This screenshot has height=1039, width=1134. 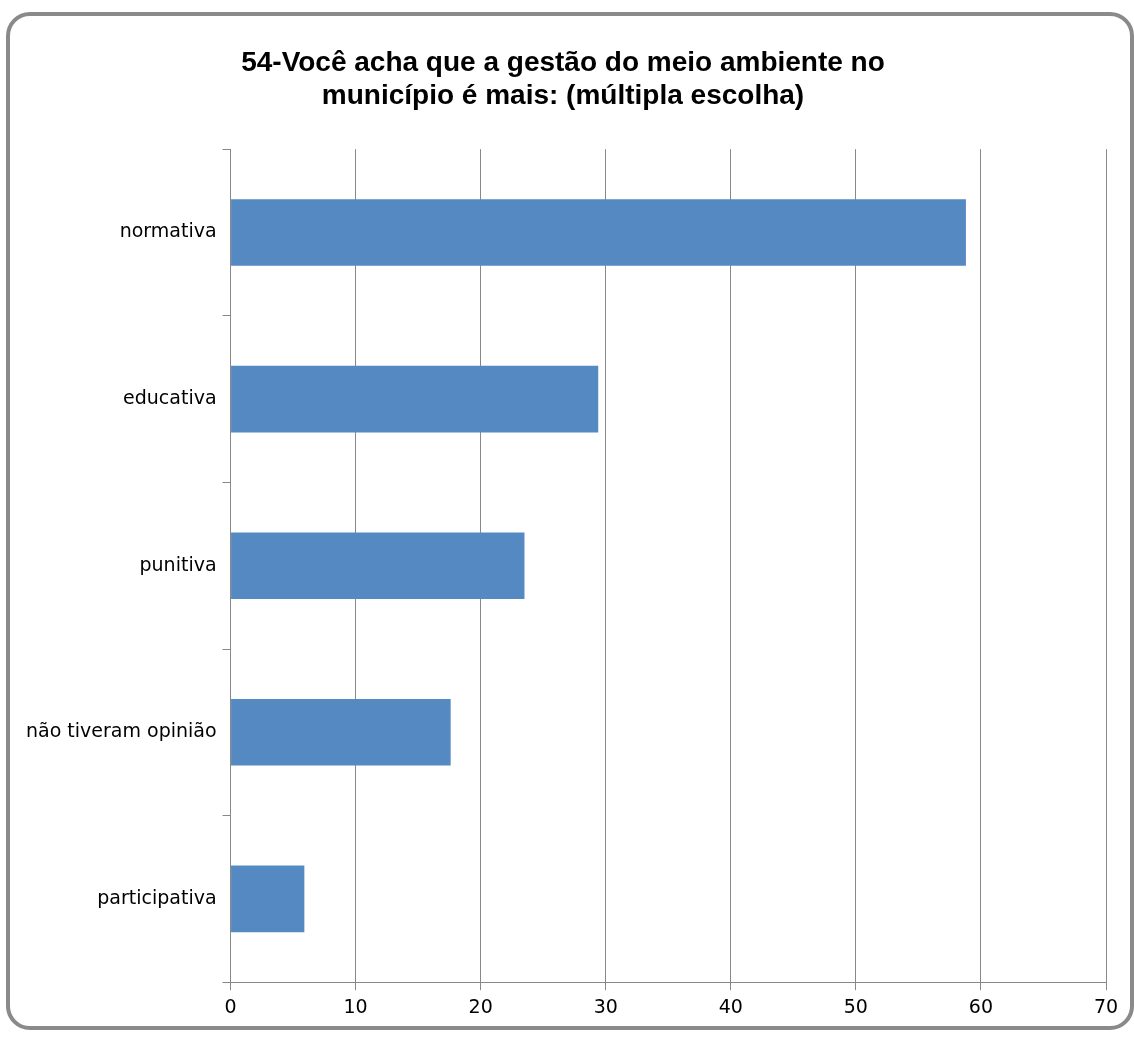 What do you see at coordinates (605, 1005) in the screenshot?
I see `x-tick-label: 30` at bounding box center [605, 1005].